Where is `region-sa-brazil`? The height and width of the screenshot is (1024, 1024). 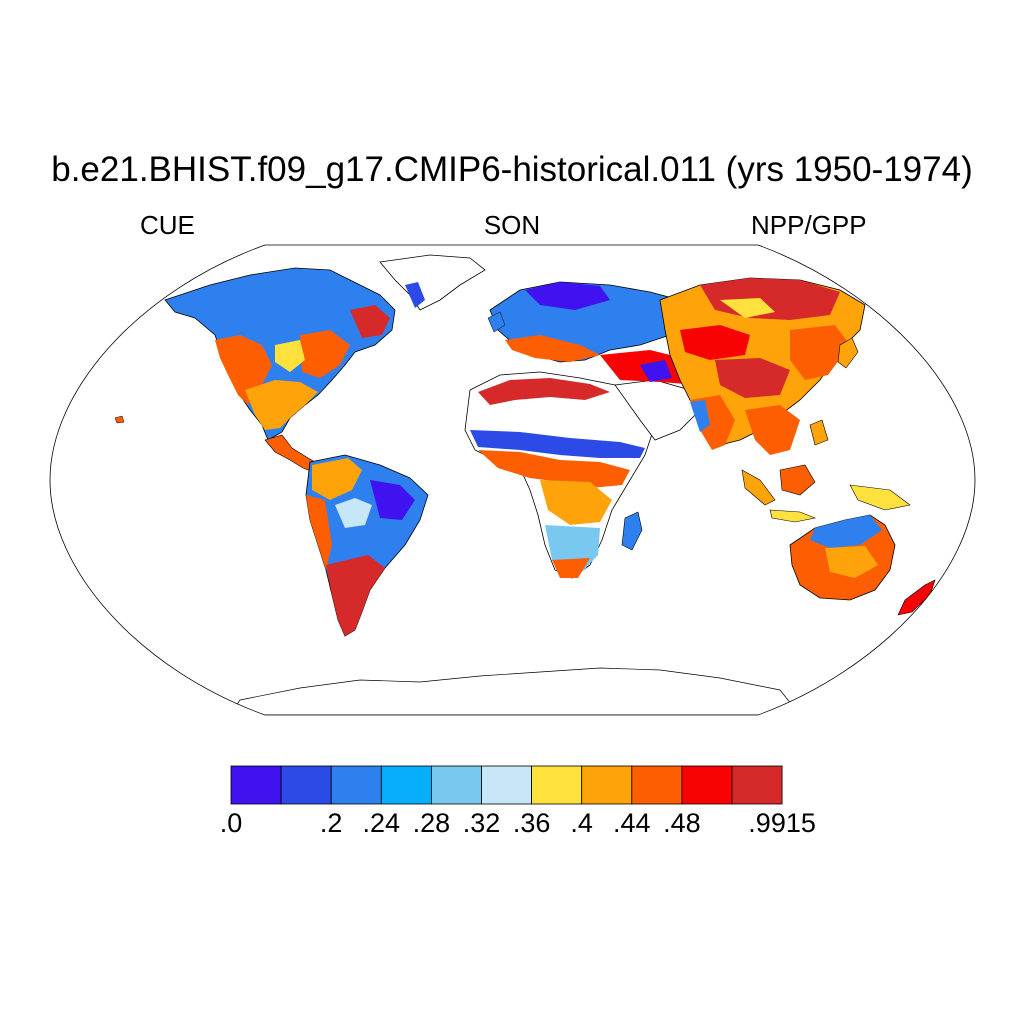 region-sa-brazil is located at coordinates (392, 500).